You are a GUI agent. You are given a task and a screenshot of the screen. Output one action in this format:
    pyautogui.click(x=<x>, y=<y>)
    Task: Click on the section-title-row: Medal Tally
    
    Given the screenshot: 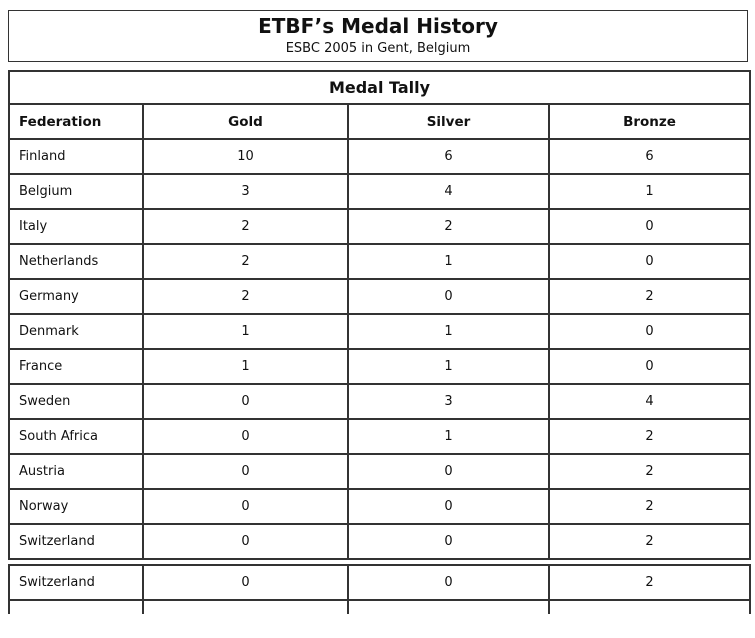 What is the action you would take?
    pyautogui.click(x=379, y=87)
    